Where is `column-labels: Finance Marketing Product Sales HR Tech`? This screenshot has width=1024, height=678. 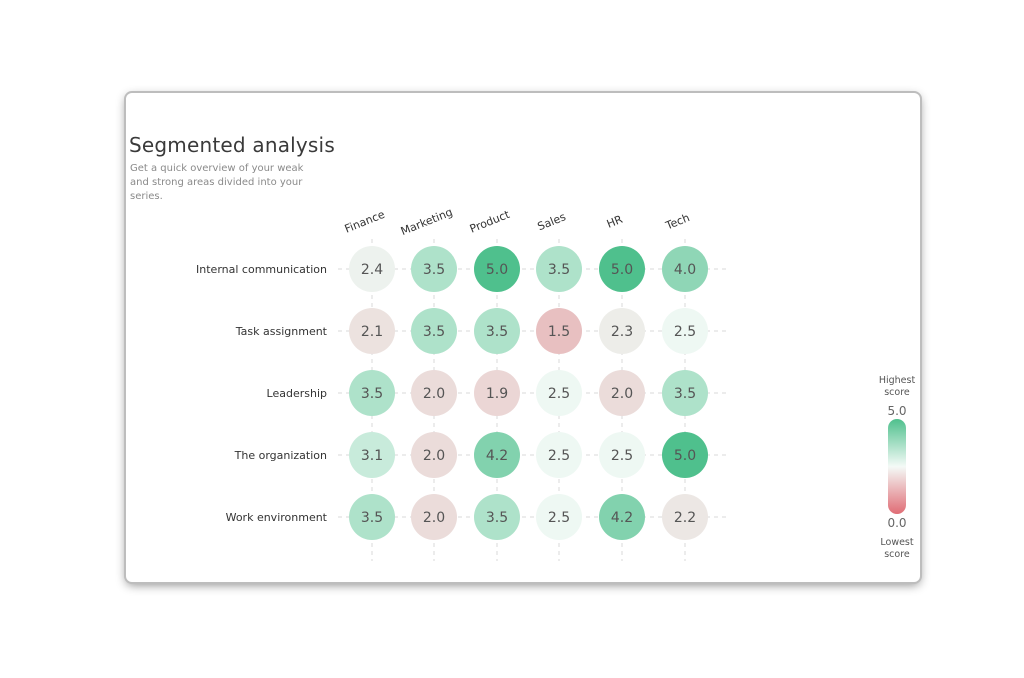 column-labels: Finance Marketing Product Sales HR Tech is located at coordinates (517, 221).